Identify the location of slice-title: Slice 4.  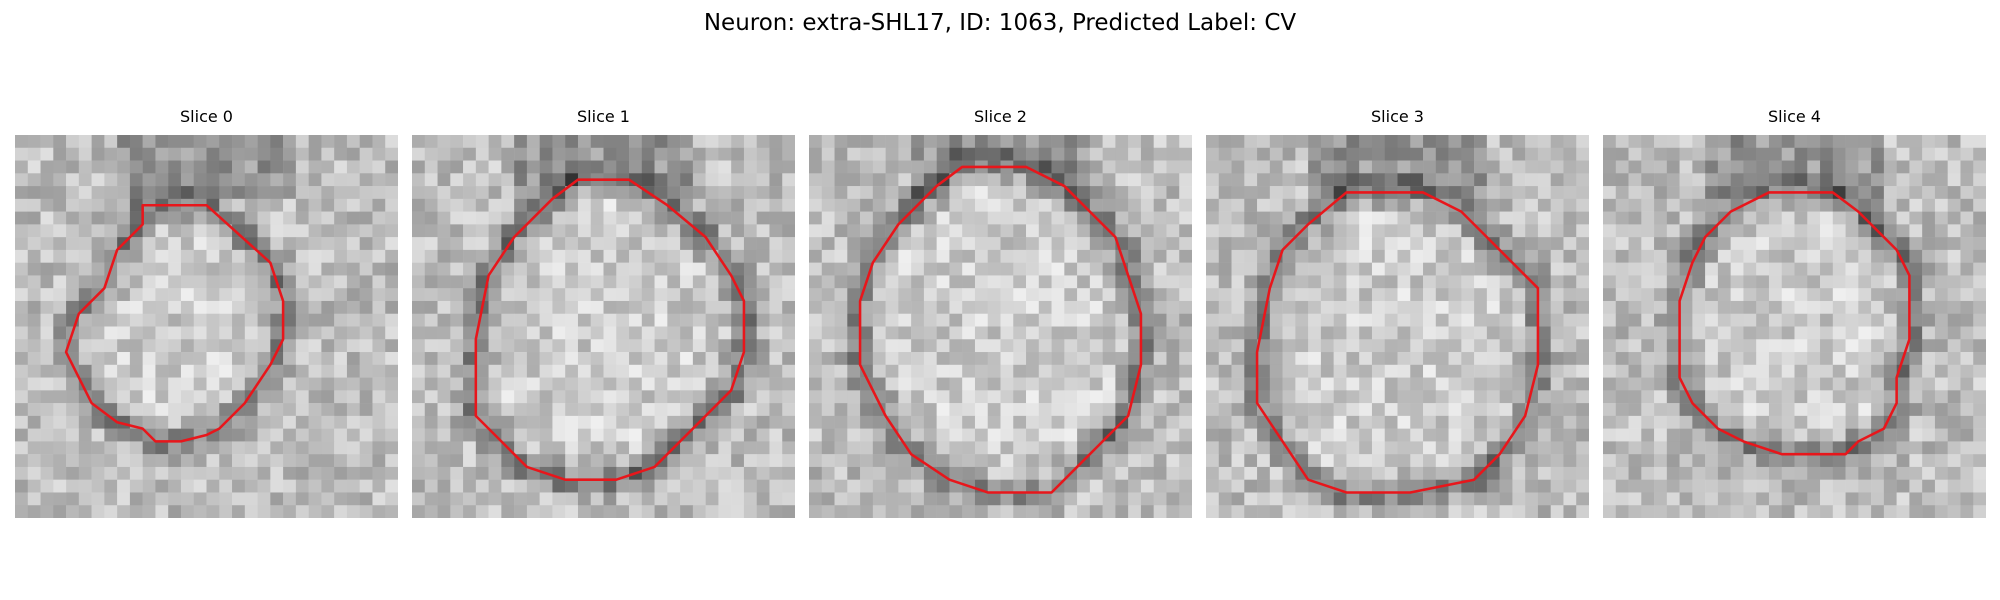
(1794, 116).